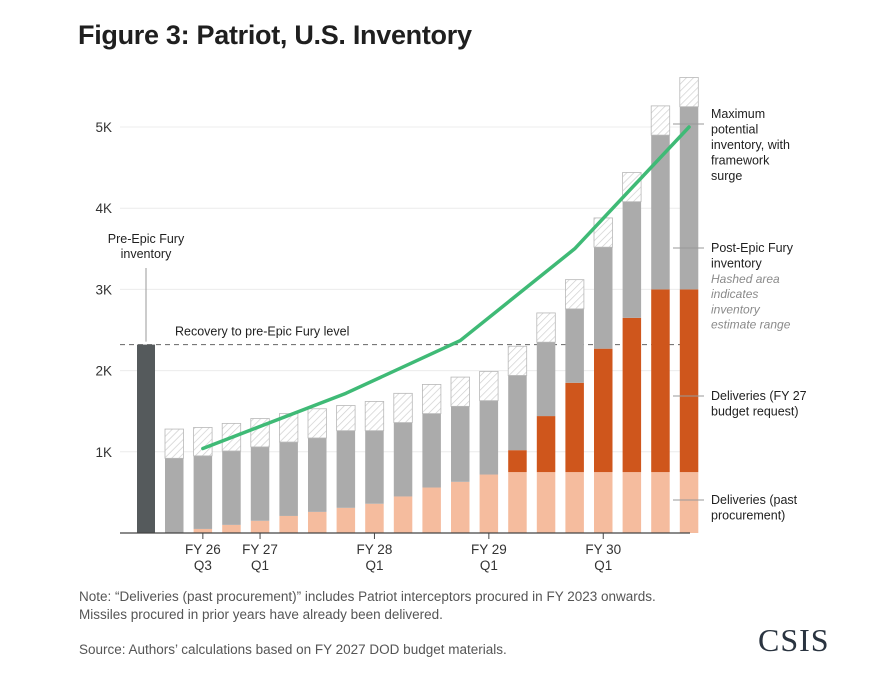 The width and height of the screenshot is (896, 690). What do you see at coordinates (203, 549) in the screenshot?
I see `x-tick-label: FY 26` at bounding box center [203, 549].